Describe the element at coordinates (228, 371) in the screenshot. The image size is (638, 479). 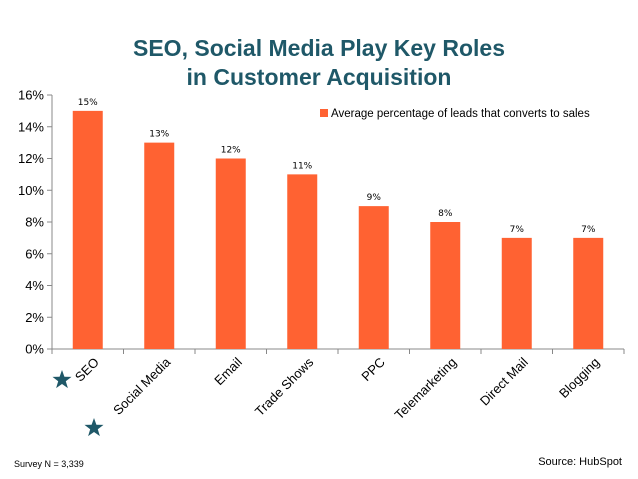
I see `category-label: Email` at that location.